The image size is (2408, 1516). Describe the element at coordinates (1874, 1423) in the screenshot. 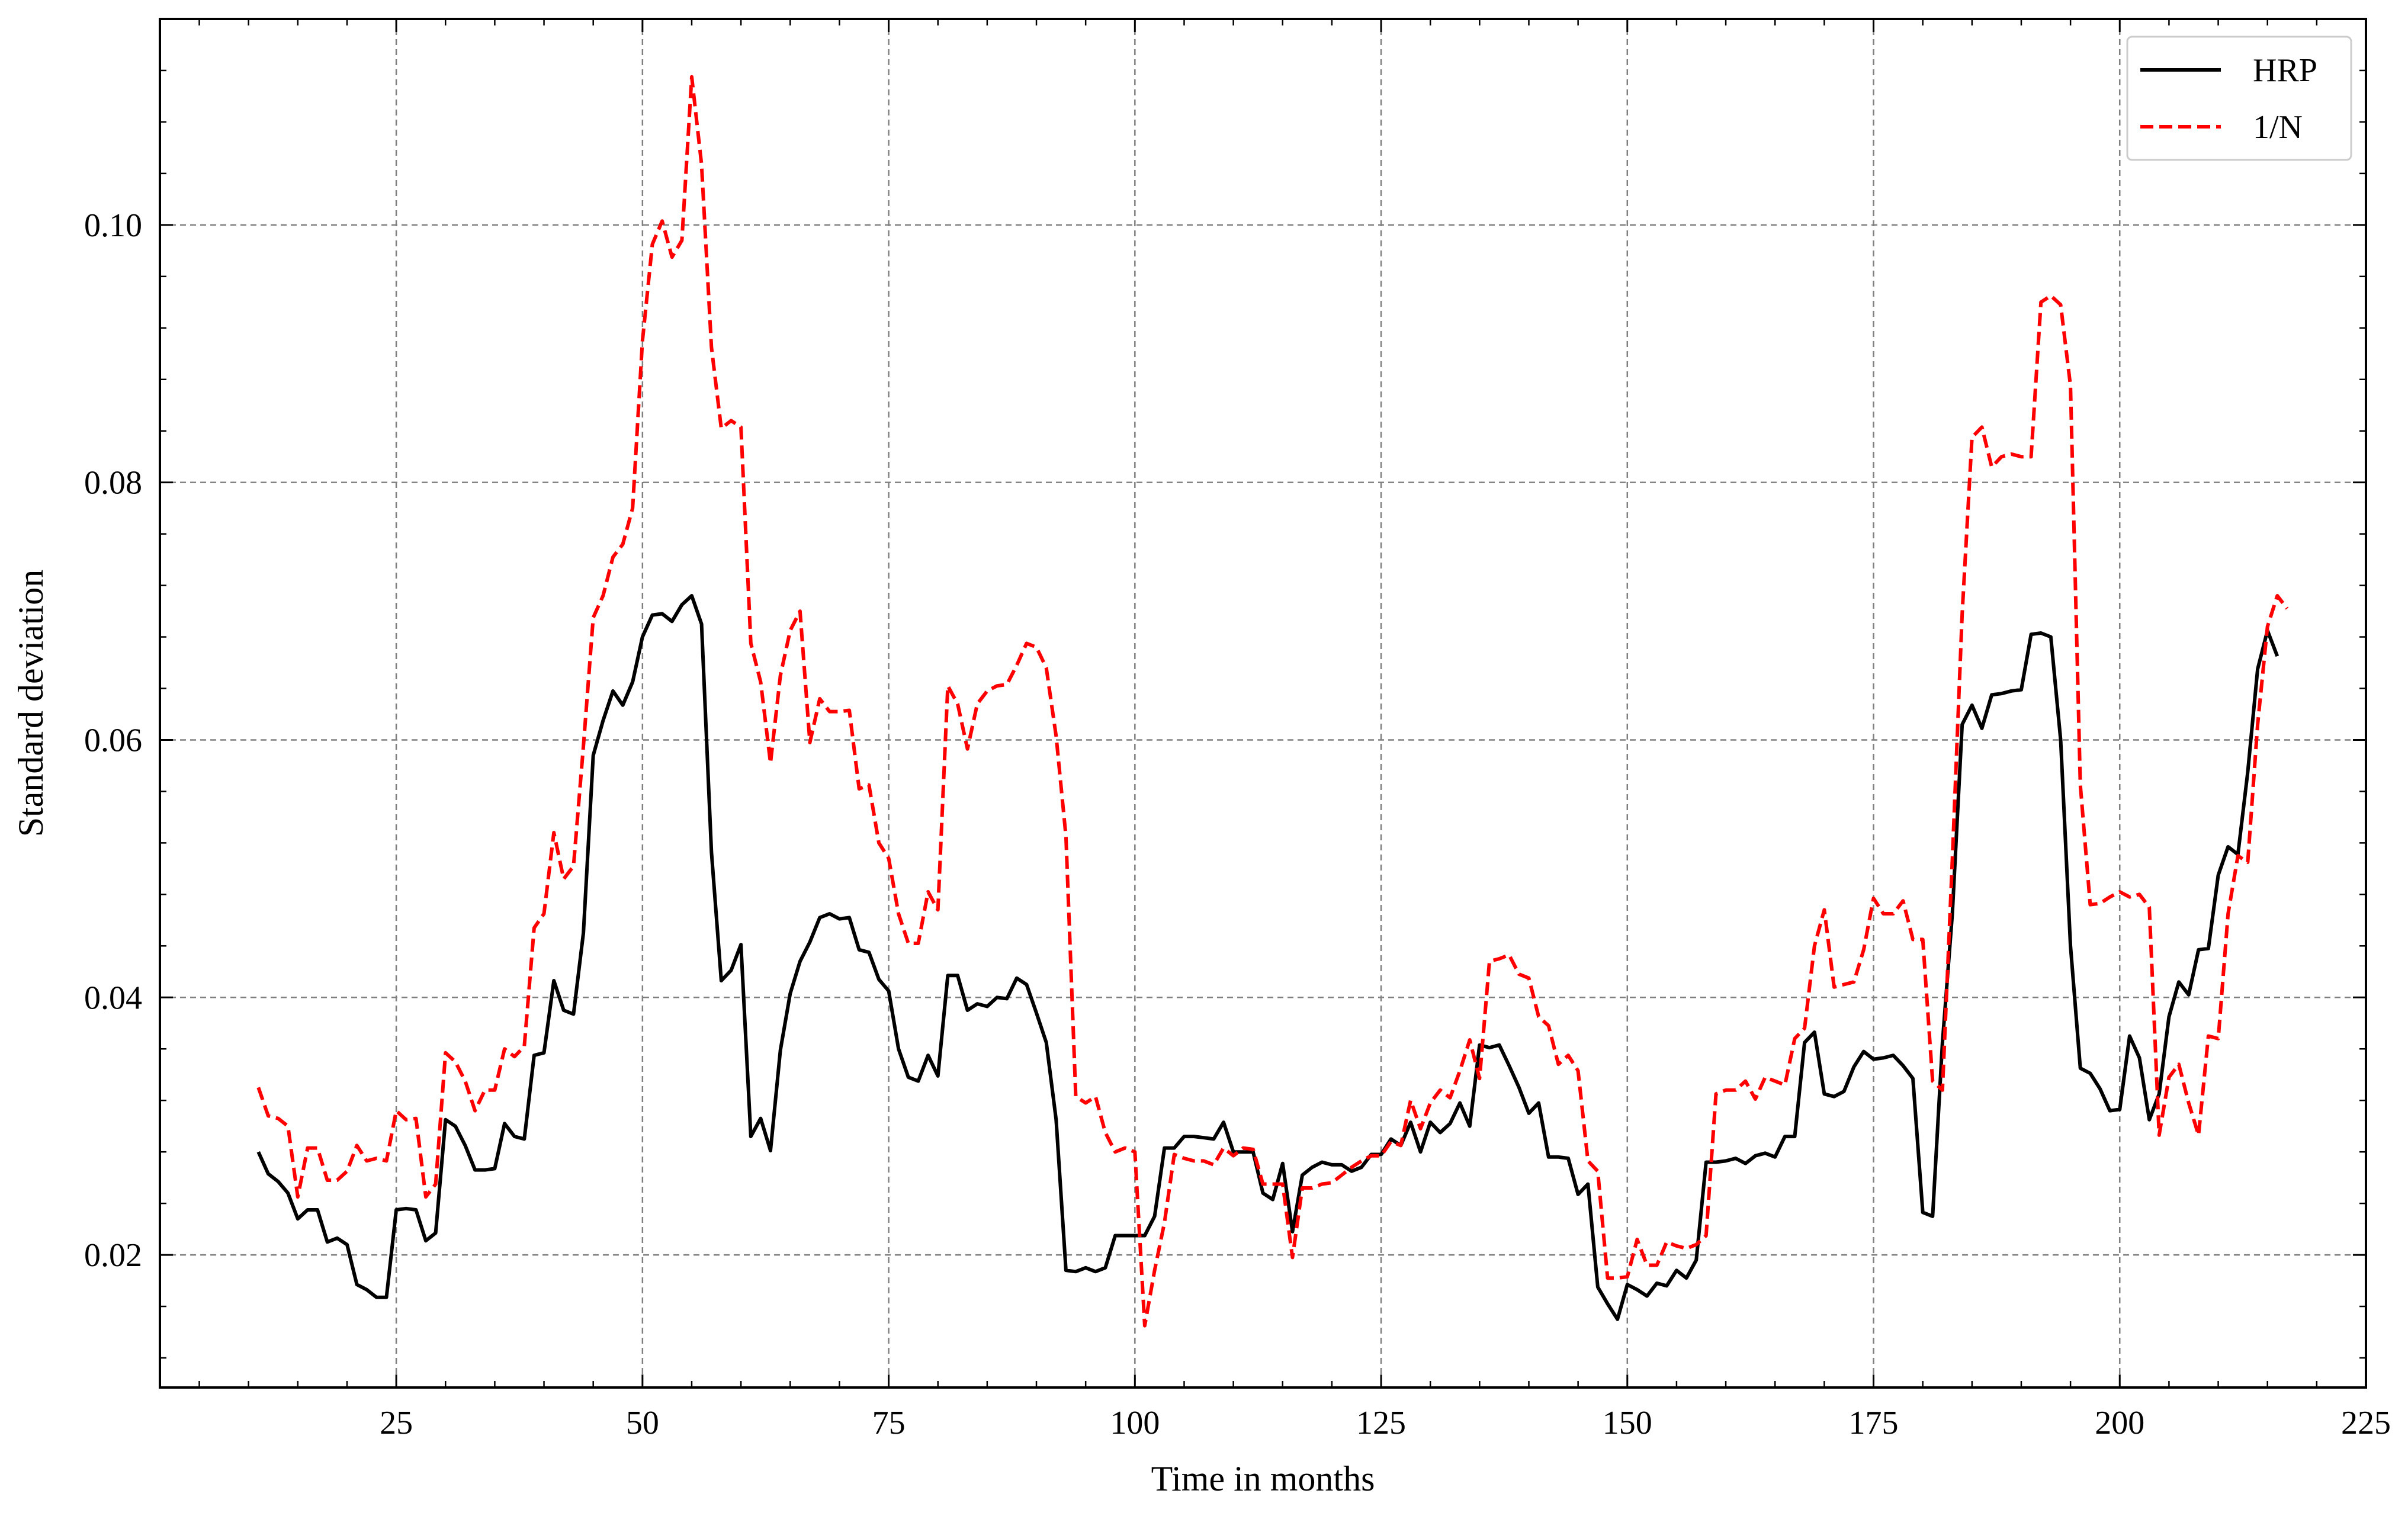

I see `x-tick-label: 175` at that location.